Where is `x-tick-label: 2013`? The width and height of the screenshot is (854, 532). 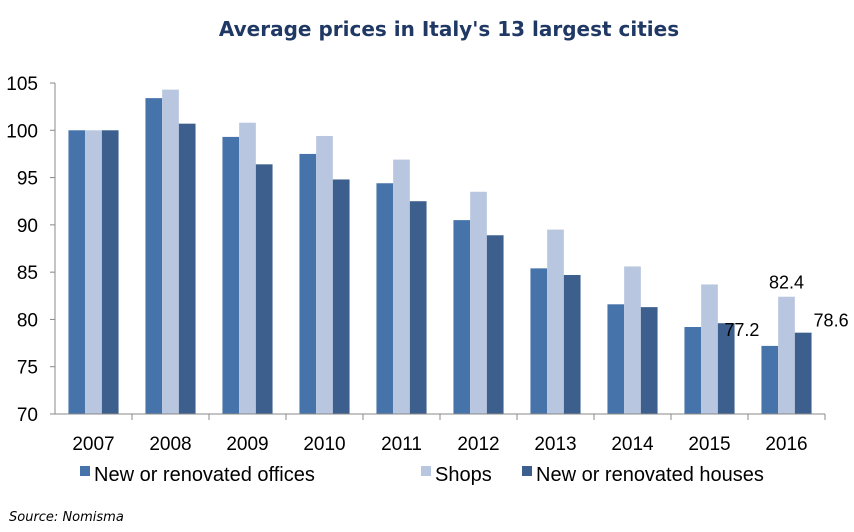
x-tick-label: 2013 is located at coordinates (555, 444).